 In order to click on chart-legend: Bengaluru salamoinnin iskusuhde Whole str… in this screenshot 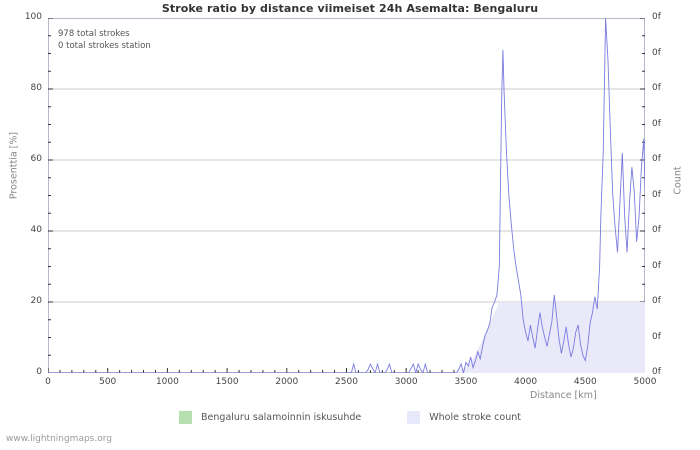, I will do `click(350, 417)`.